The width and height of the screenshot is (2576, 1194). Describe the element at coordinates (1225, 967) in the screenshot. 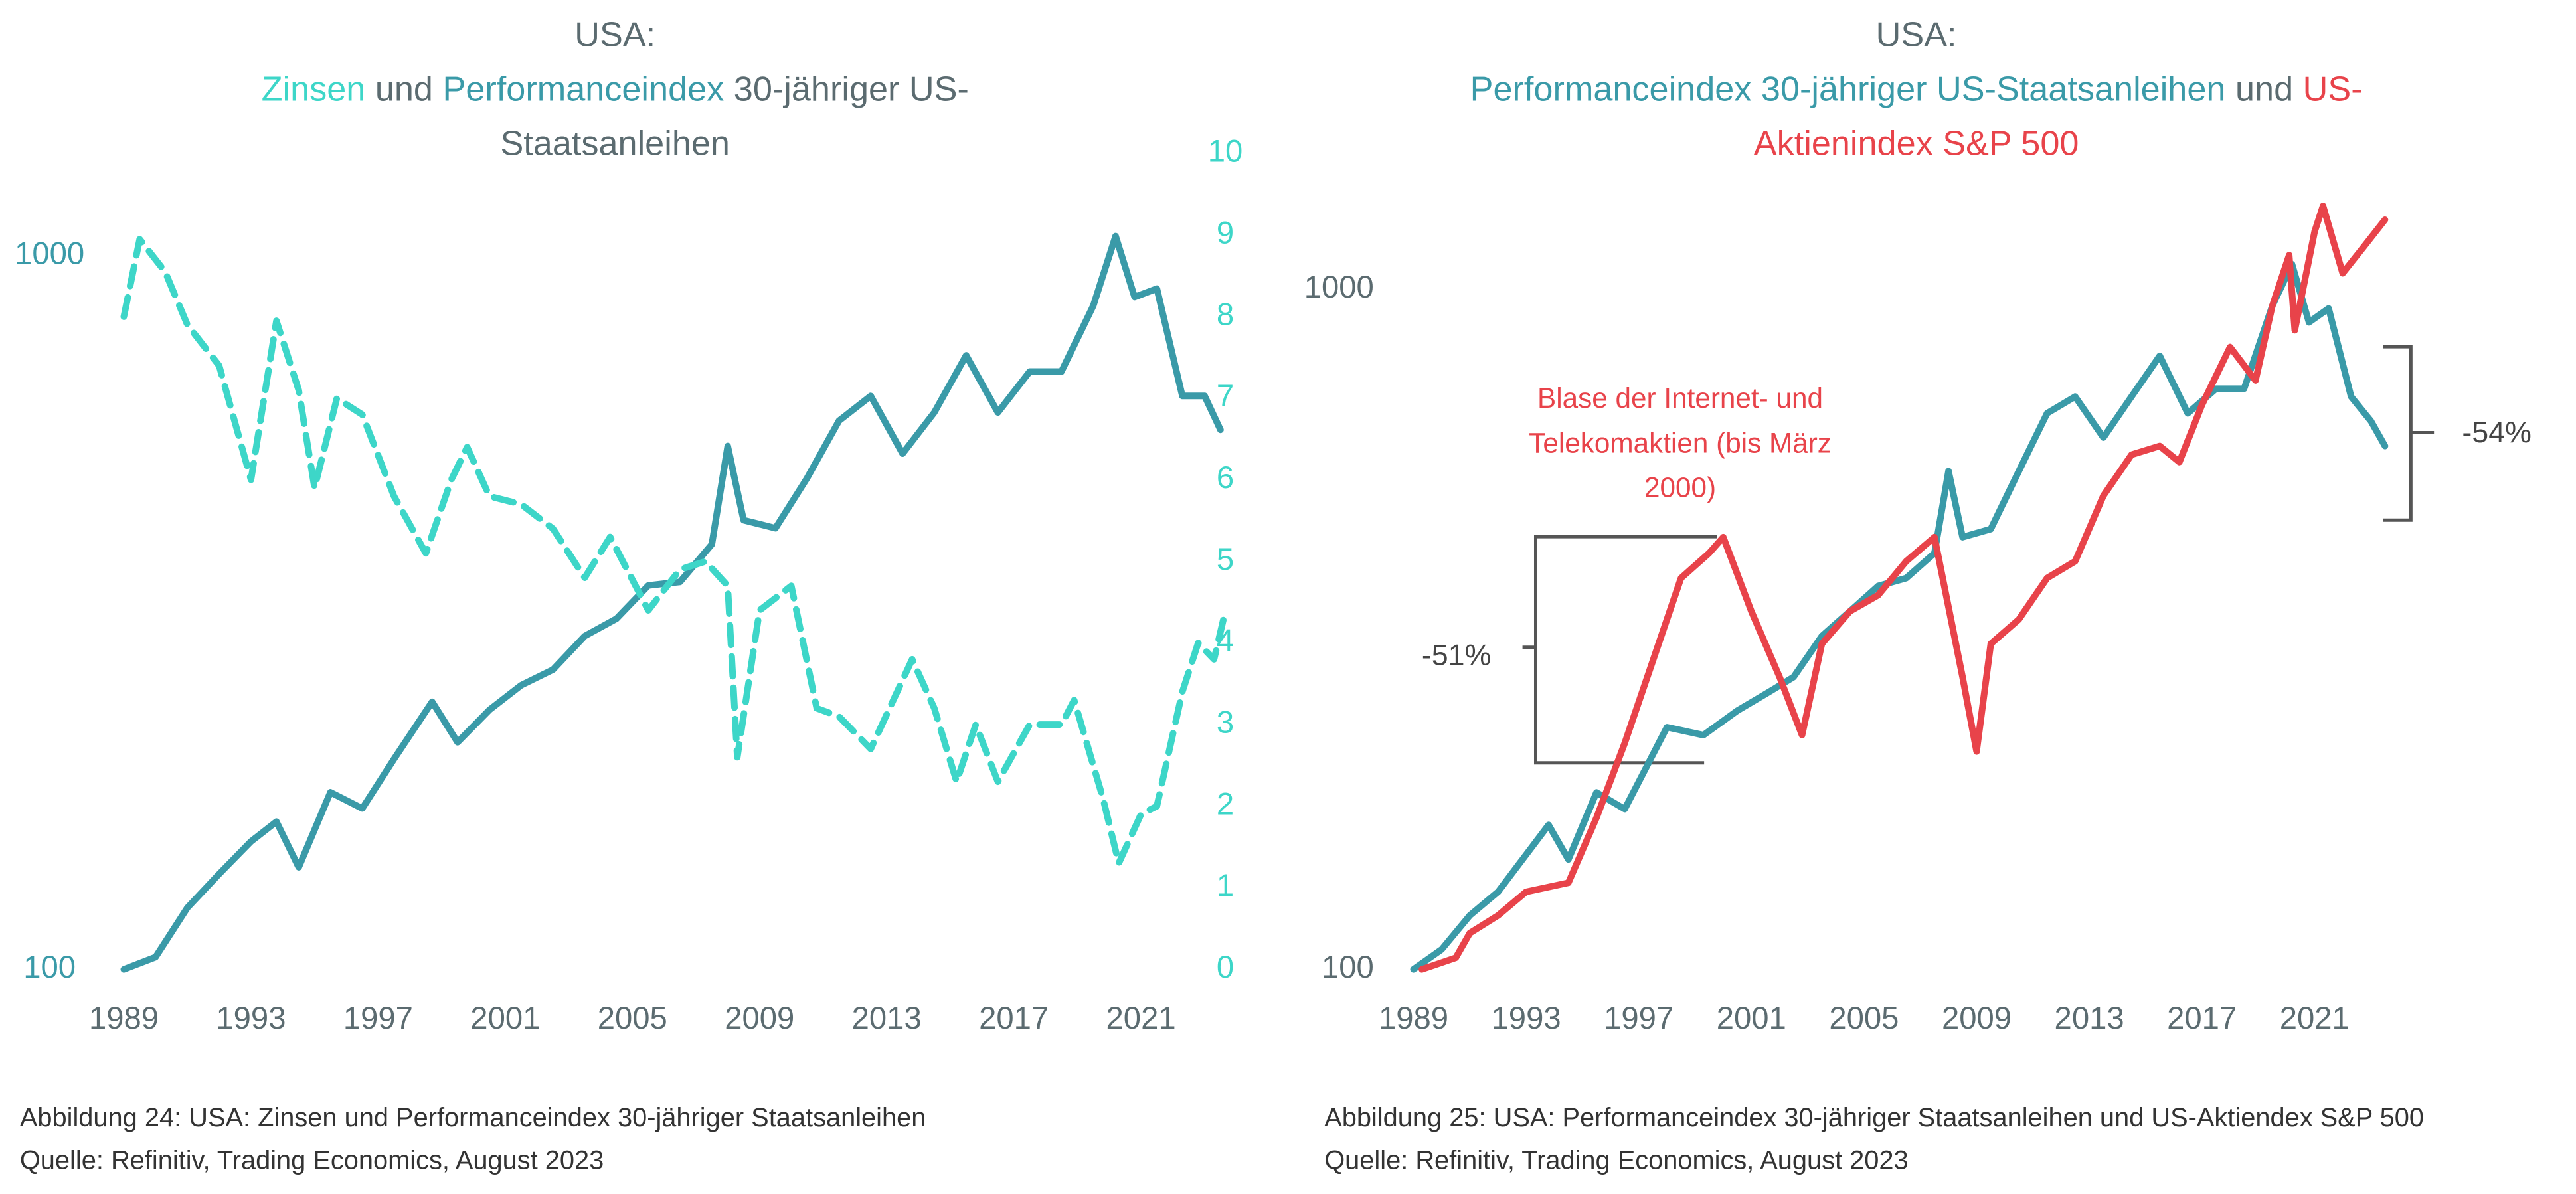

I see `y2-tick-label: 0` at that location.